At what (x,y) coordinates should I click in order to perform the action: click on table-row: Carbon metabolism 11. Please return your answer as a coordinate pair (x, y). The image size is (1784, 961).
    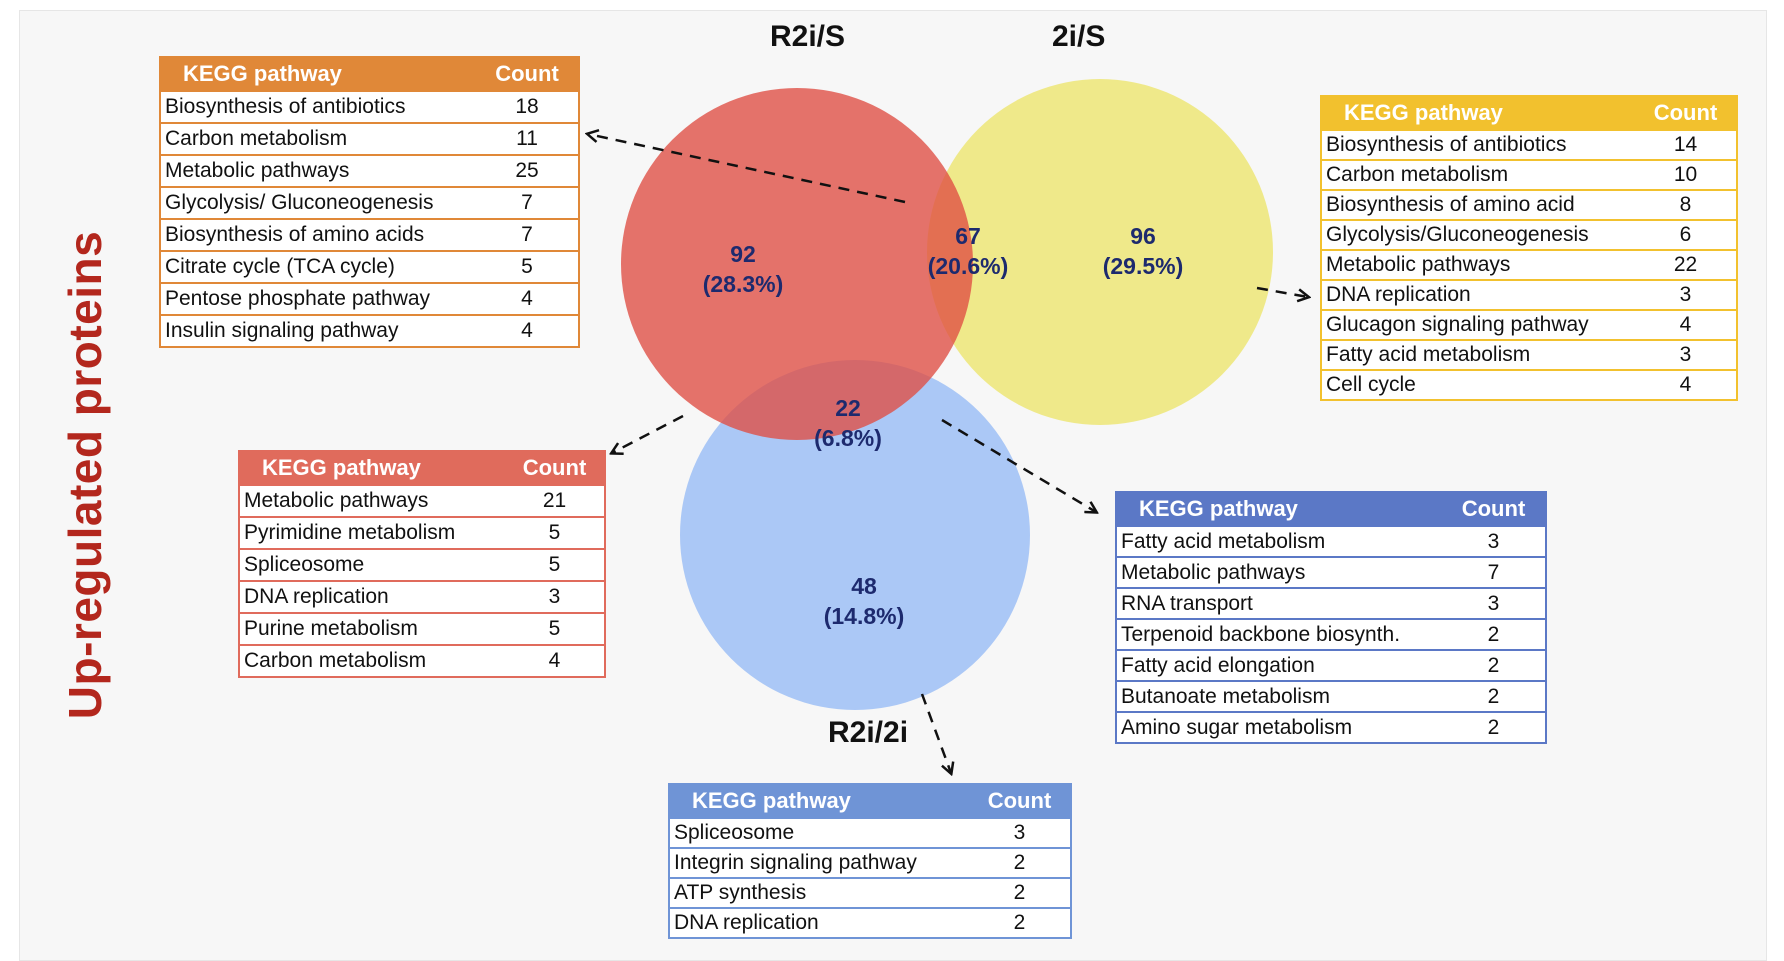
    Looking at the image, I should click on (369, 138).